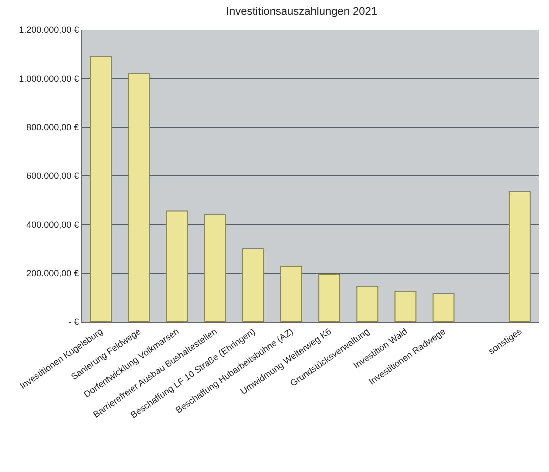 The width and height of the screenshot is (549, 472). What do you see at coordinates (49, 30) in the screenshot?
I see `y-tick-label: 1.200.000,00 €` at bounding box center [49, 30].